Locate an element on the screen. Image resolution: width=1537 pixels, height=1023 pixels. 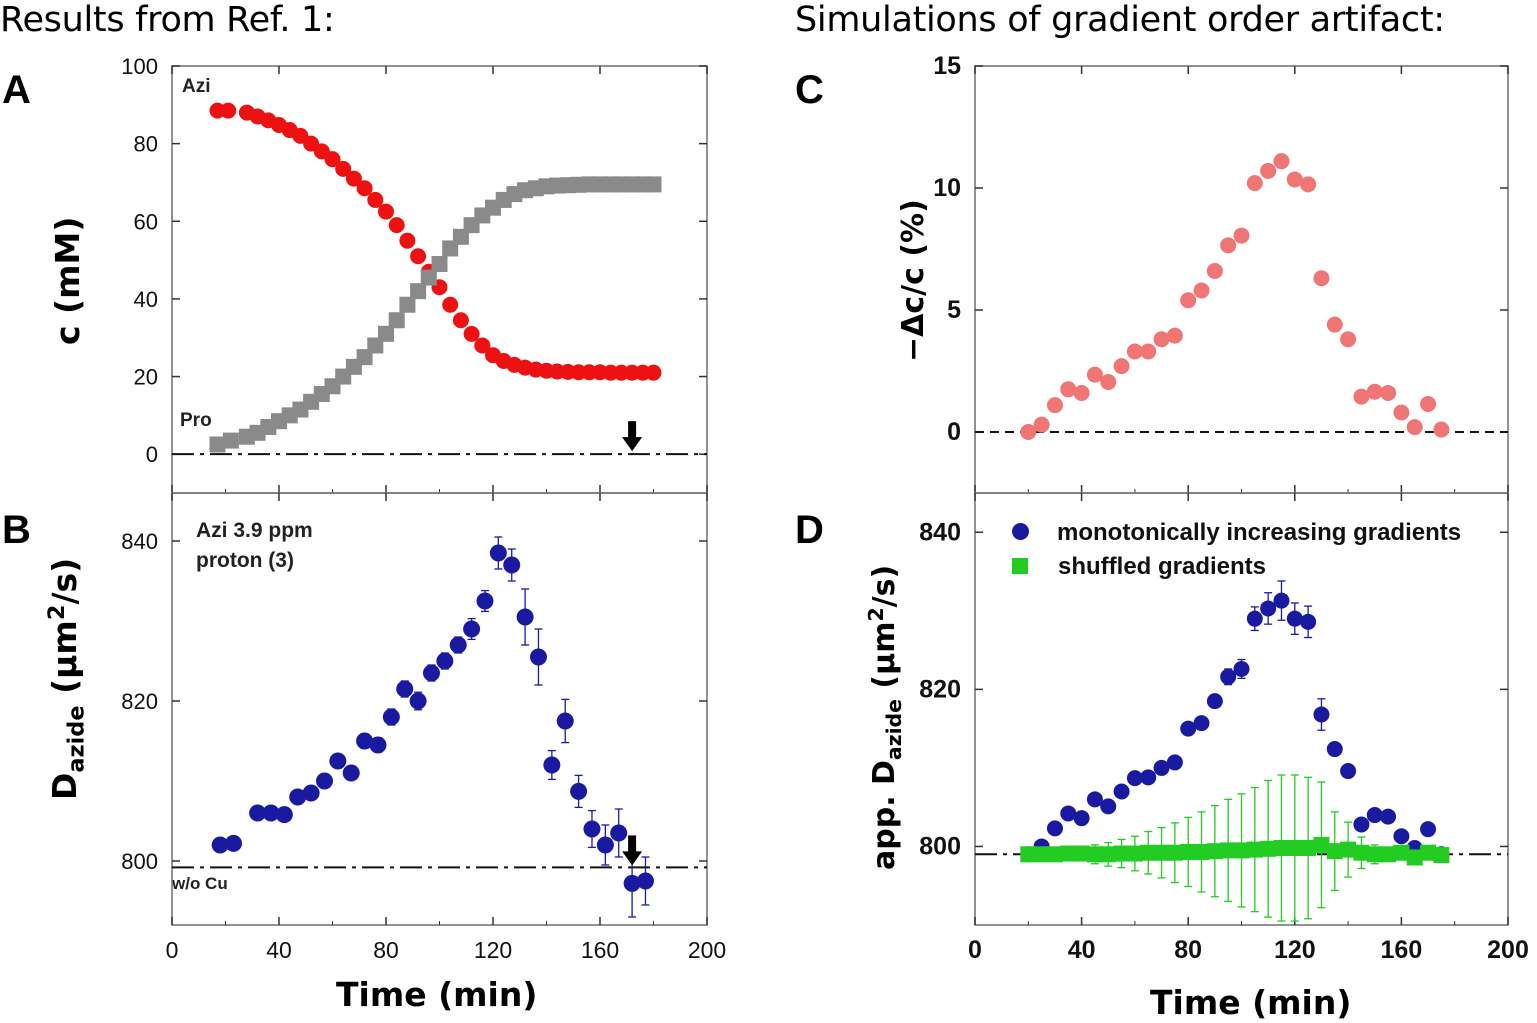
y-tick-label: 840 is located at coordinates (139, 541).